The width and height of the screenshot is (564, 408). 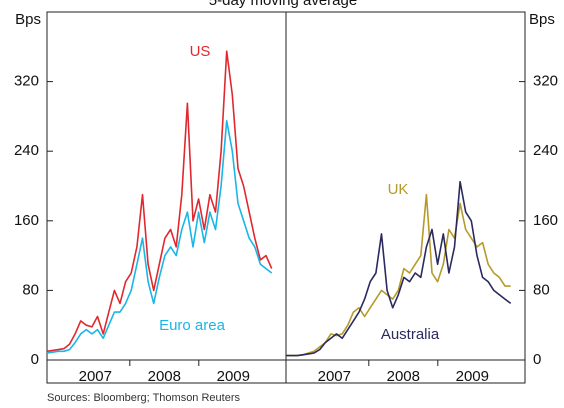 What do you see at coordinates (283, 4) in the screenshot?
I see `chart-subtitle: 5-day moving average` at bounding box center [283, 4].